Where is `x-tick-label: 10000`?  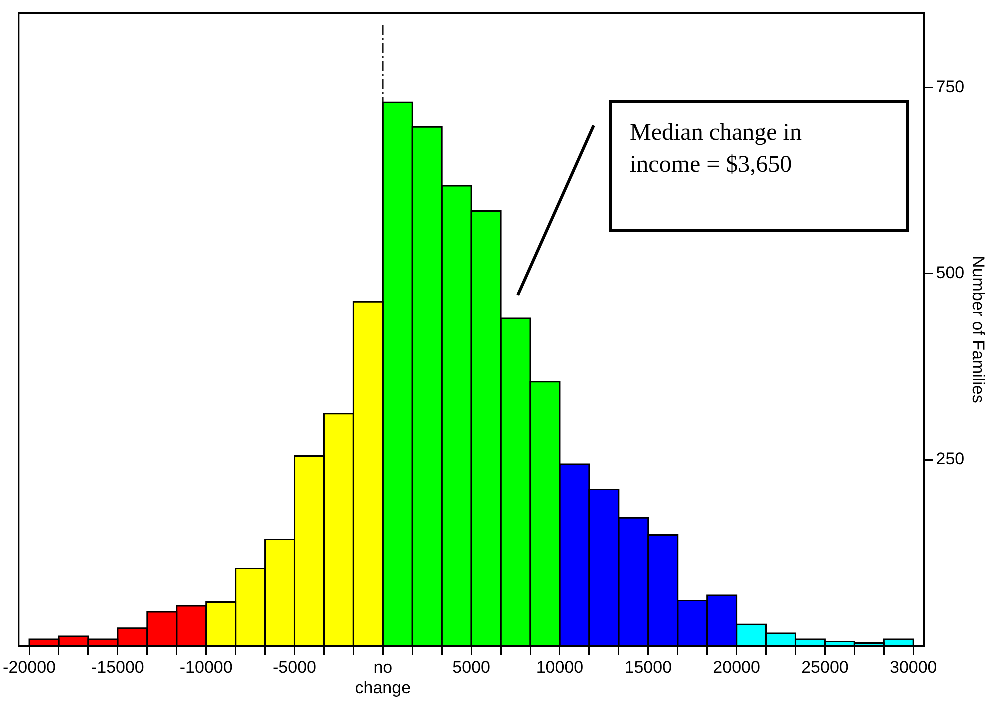
x-tick-label: 10000 is located at coordinates (560, 668).